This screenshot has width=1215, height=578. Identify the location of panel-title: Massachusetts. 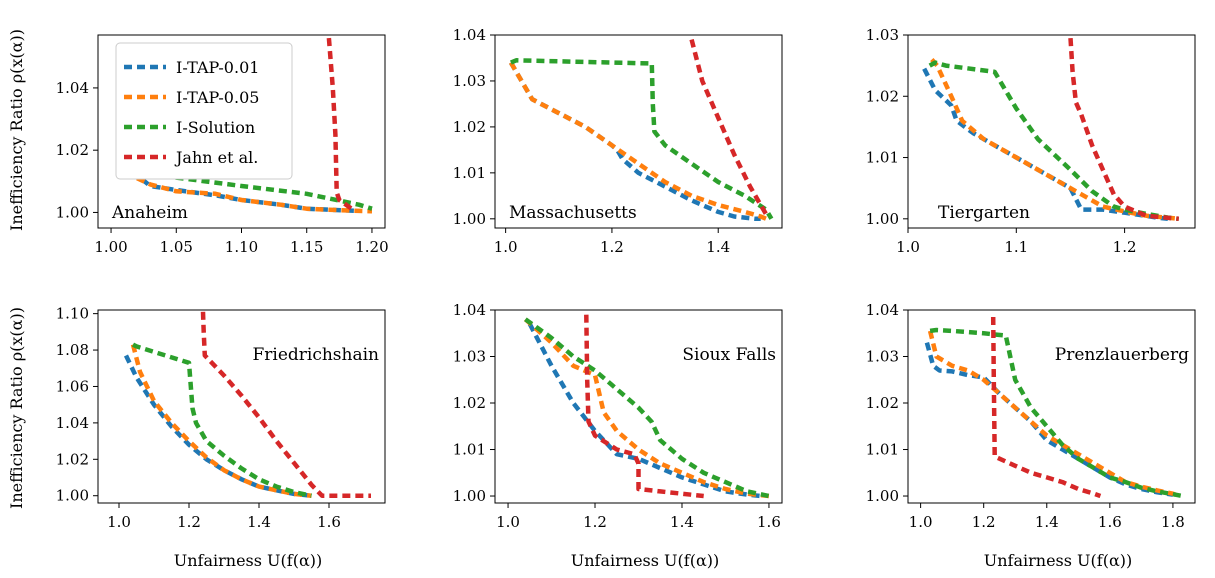
(573, 213).